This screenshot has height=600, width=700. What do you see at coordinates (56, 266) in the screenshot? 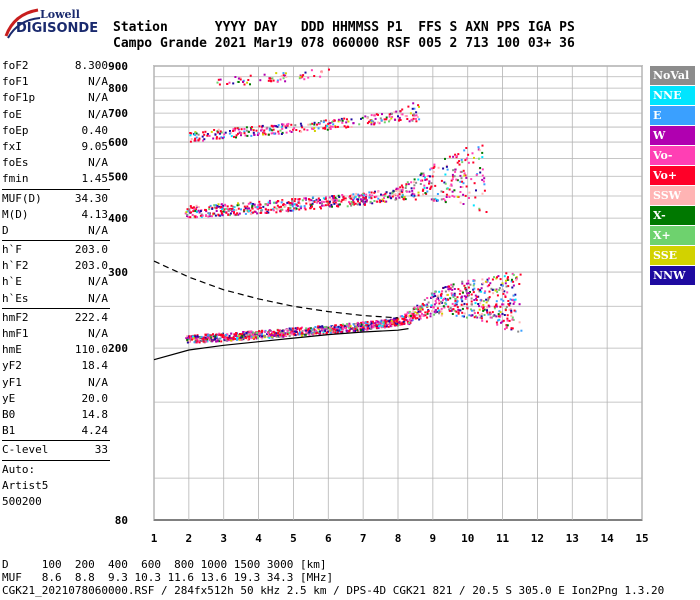
I see `param-row: h`F2 203.0` at bounding box center [56, 266].